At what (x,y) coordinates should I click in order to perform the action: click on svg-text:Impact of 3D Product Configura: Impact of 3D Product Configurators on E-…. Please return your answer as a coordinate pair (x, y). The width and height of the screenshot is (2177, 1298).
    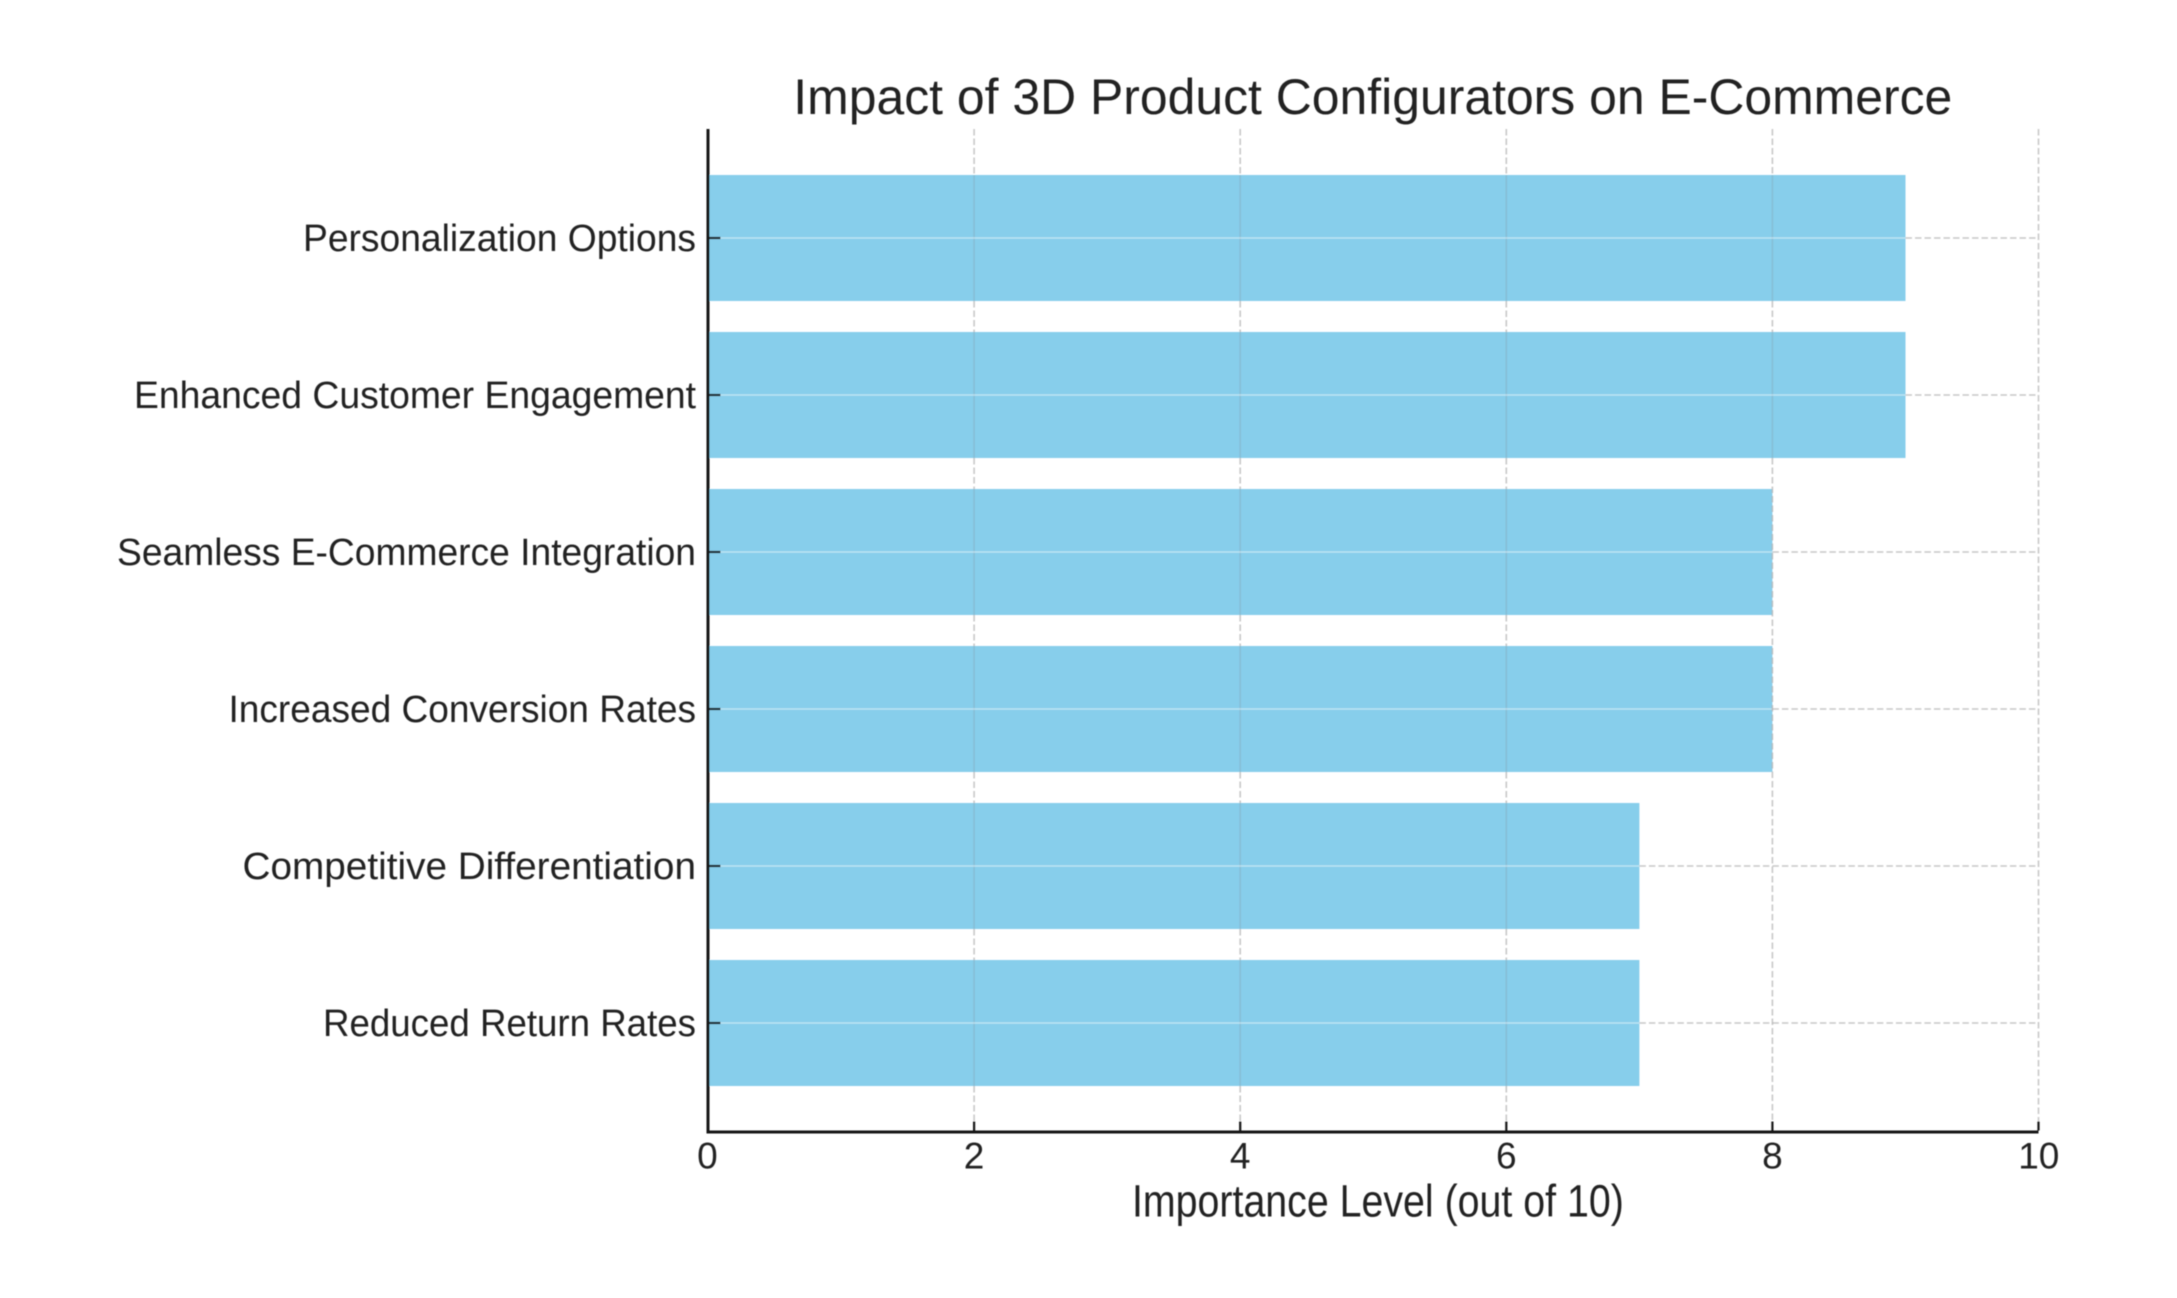
    Looking at the image, I should click on (1372, 96).